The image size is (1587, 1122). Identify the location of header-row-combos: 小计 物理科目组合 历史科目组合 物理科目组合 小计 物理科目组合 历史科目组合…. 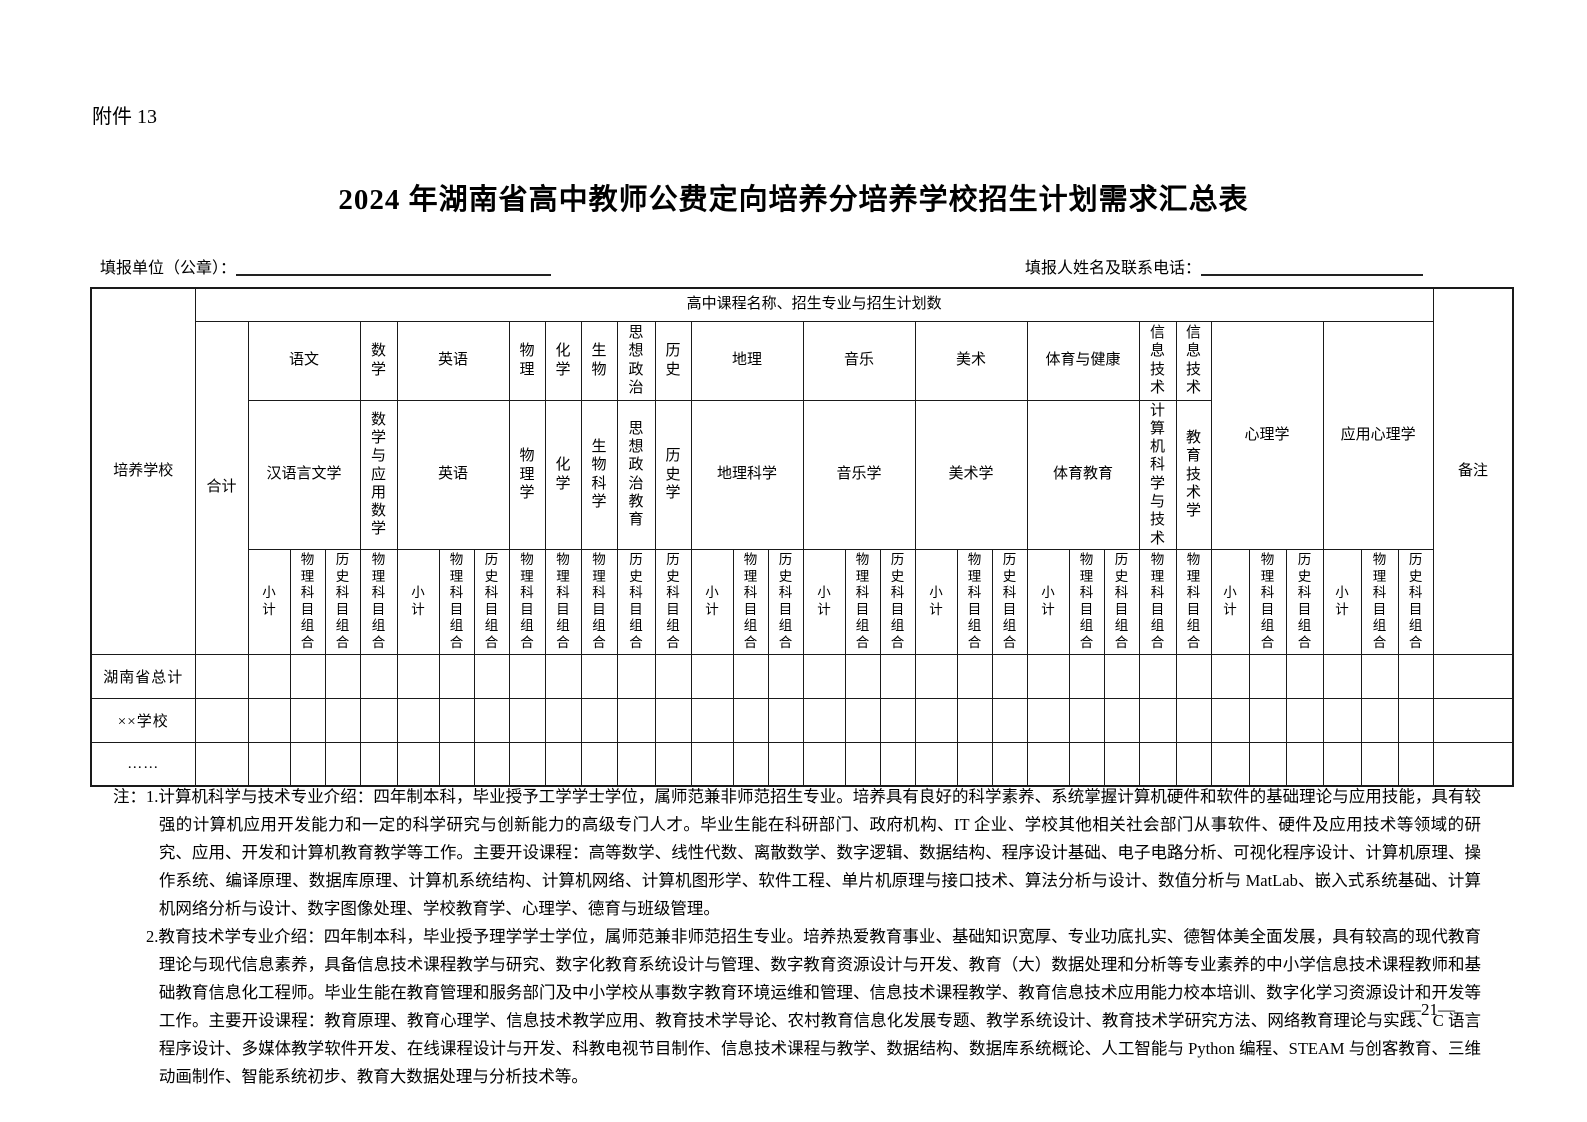
(802, 601).